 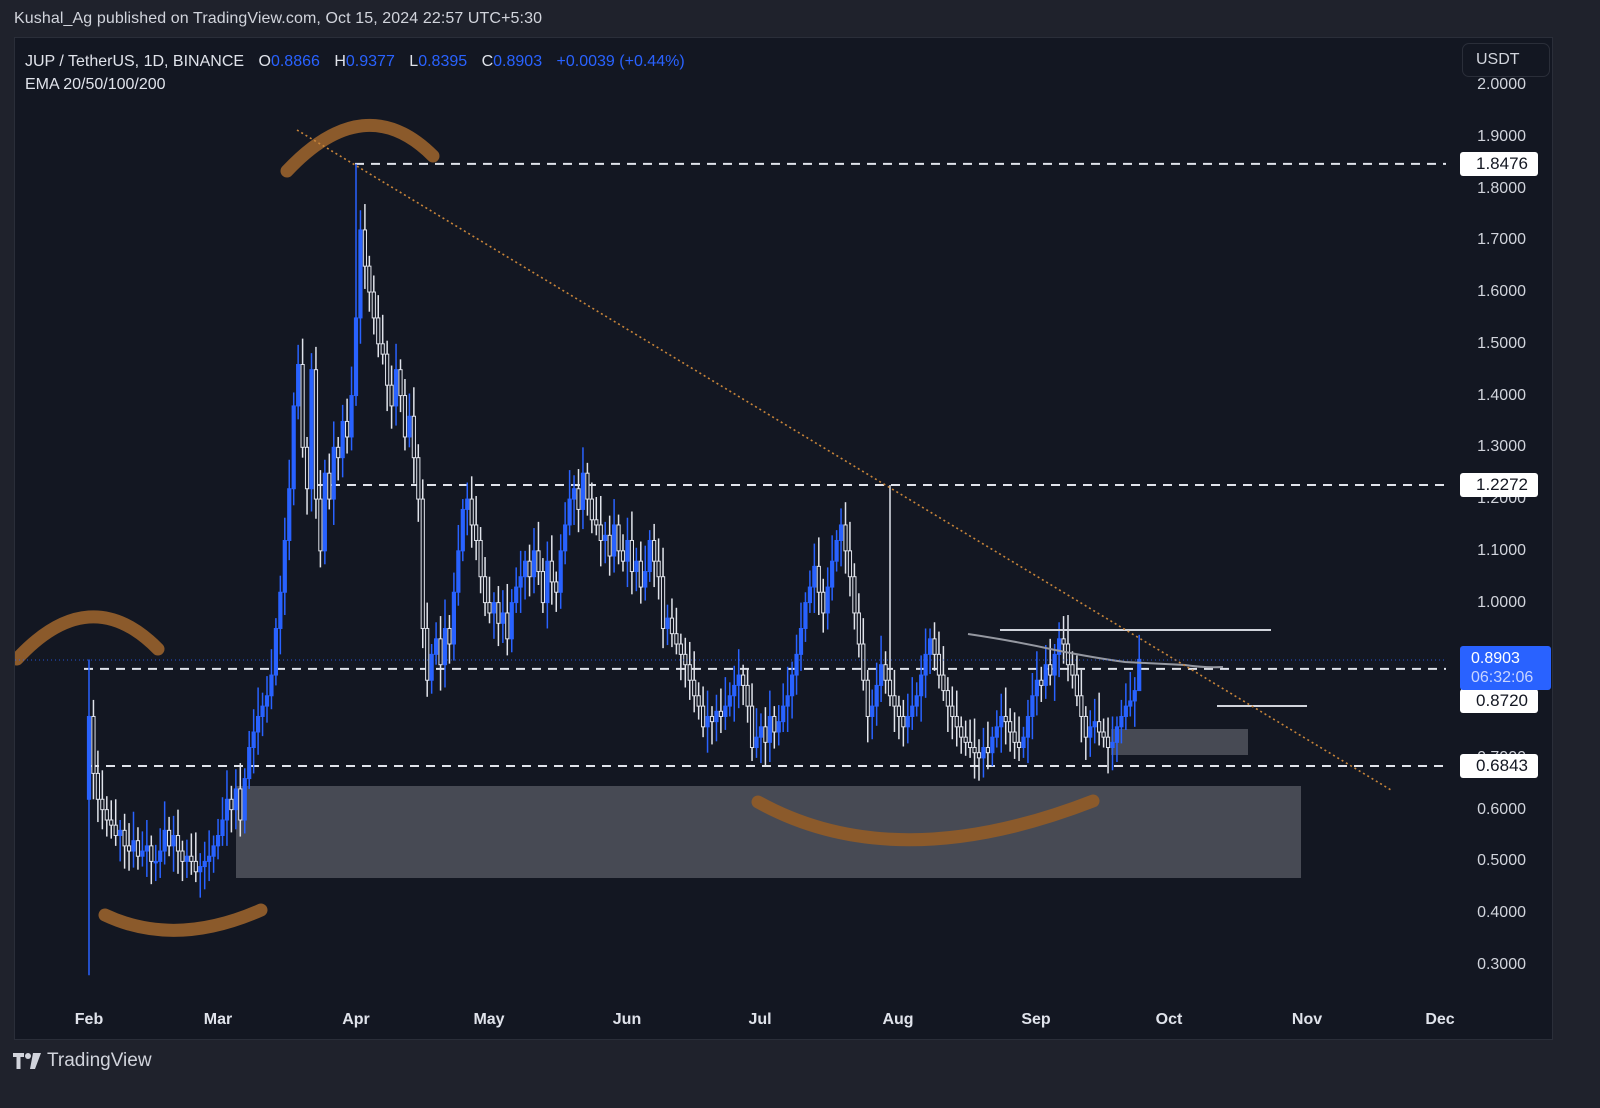 What do you see at coordinates (90, 638) in the screenshot?
I see `annotation-arc-left` at bounding box center [90, 638].